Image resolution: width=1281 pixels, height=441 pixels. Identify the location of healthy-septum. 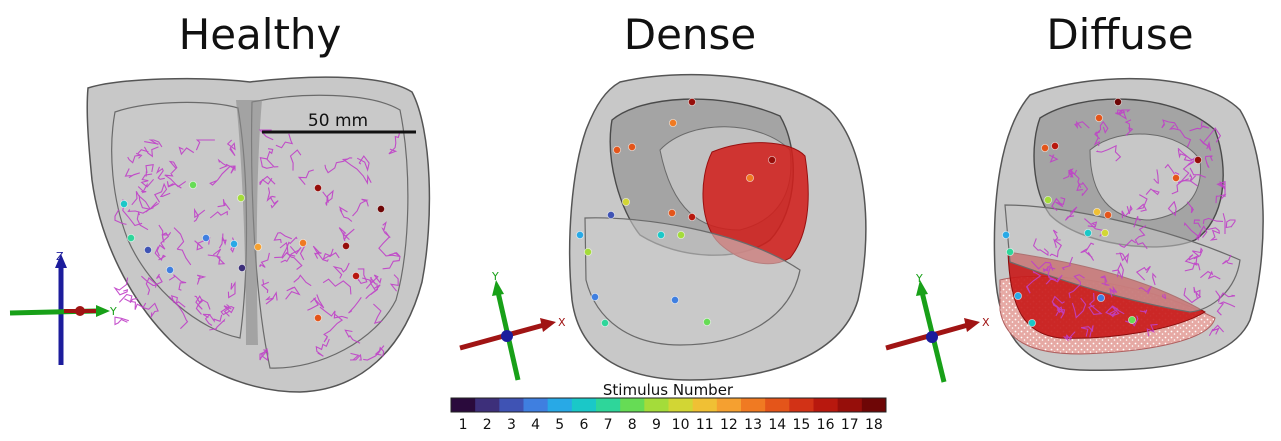
(249, 222).